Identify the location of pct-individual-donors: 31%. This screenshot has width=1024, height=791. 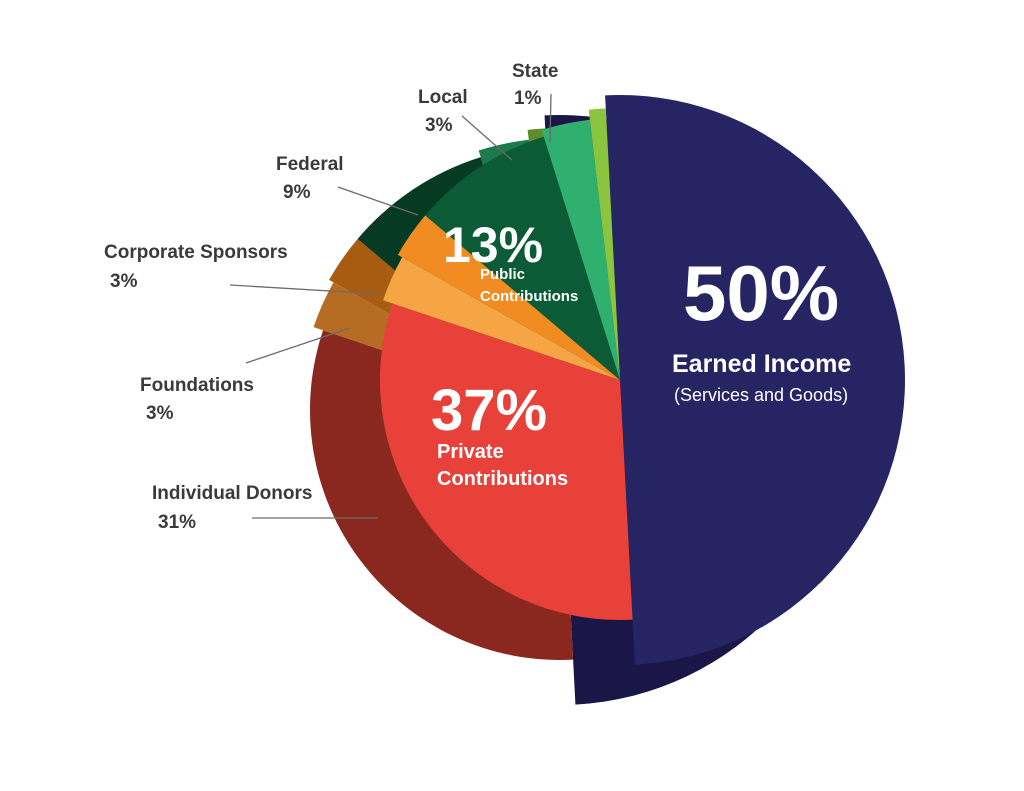
(177, 522).